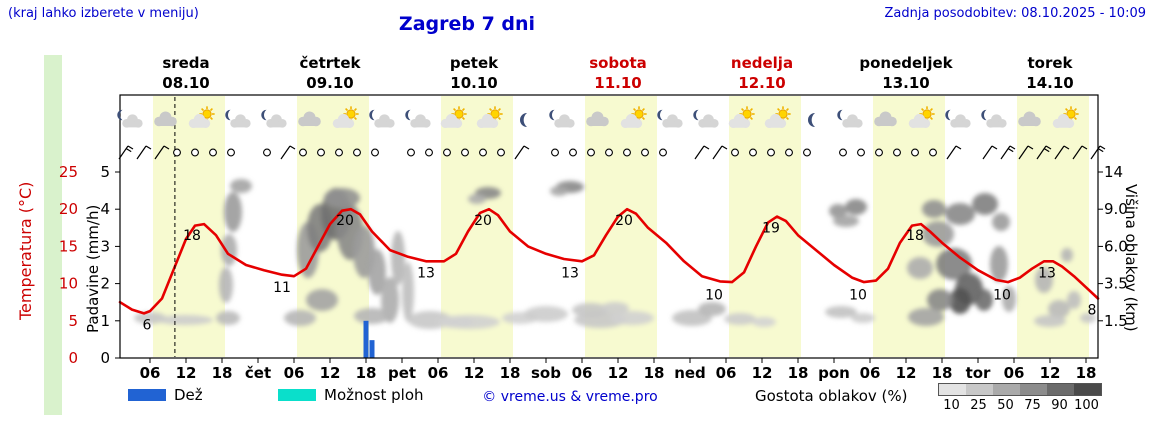  What do you see at coordinates (1005, 405) in the screenshot?
I see `density-value: 50` at bounding box center [1005, 405].